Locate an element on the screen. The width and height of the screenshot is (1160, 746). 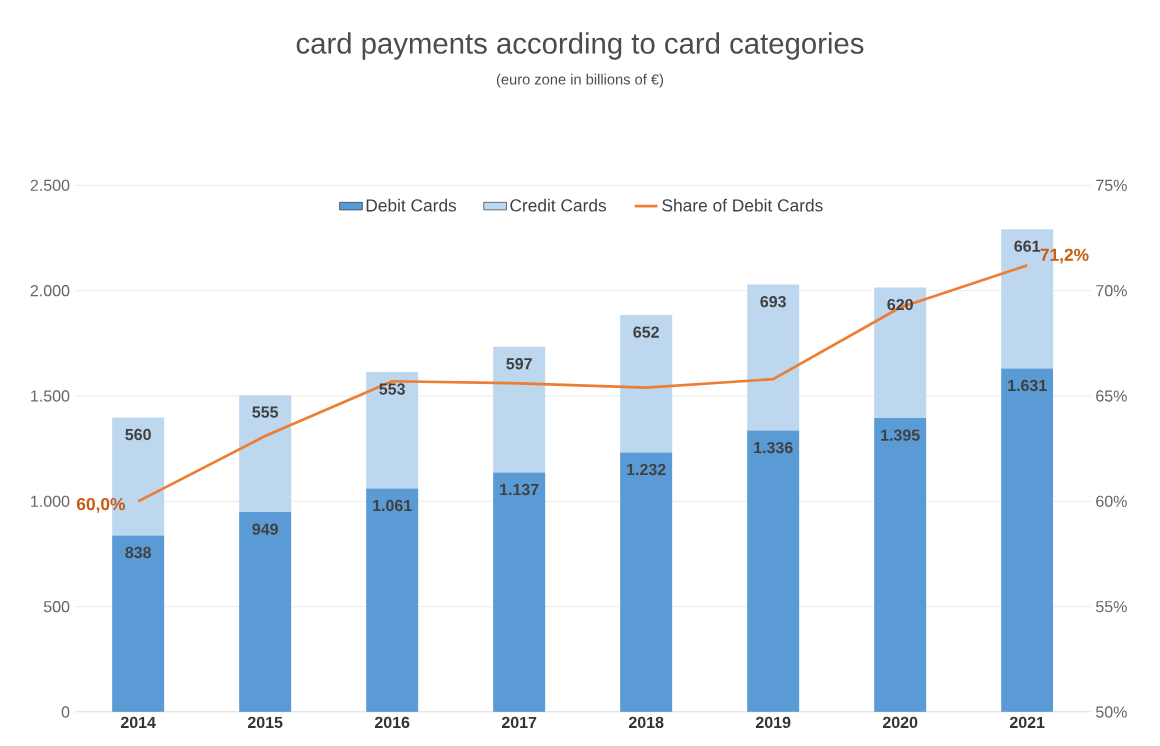
y-tick-label: 2.000 is located at coordinates (50, 291).